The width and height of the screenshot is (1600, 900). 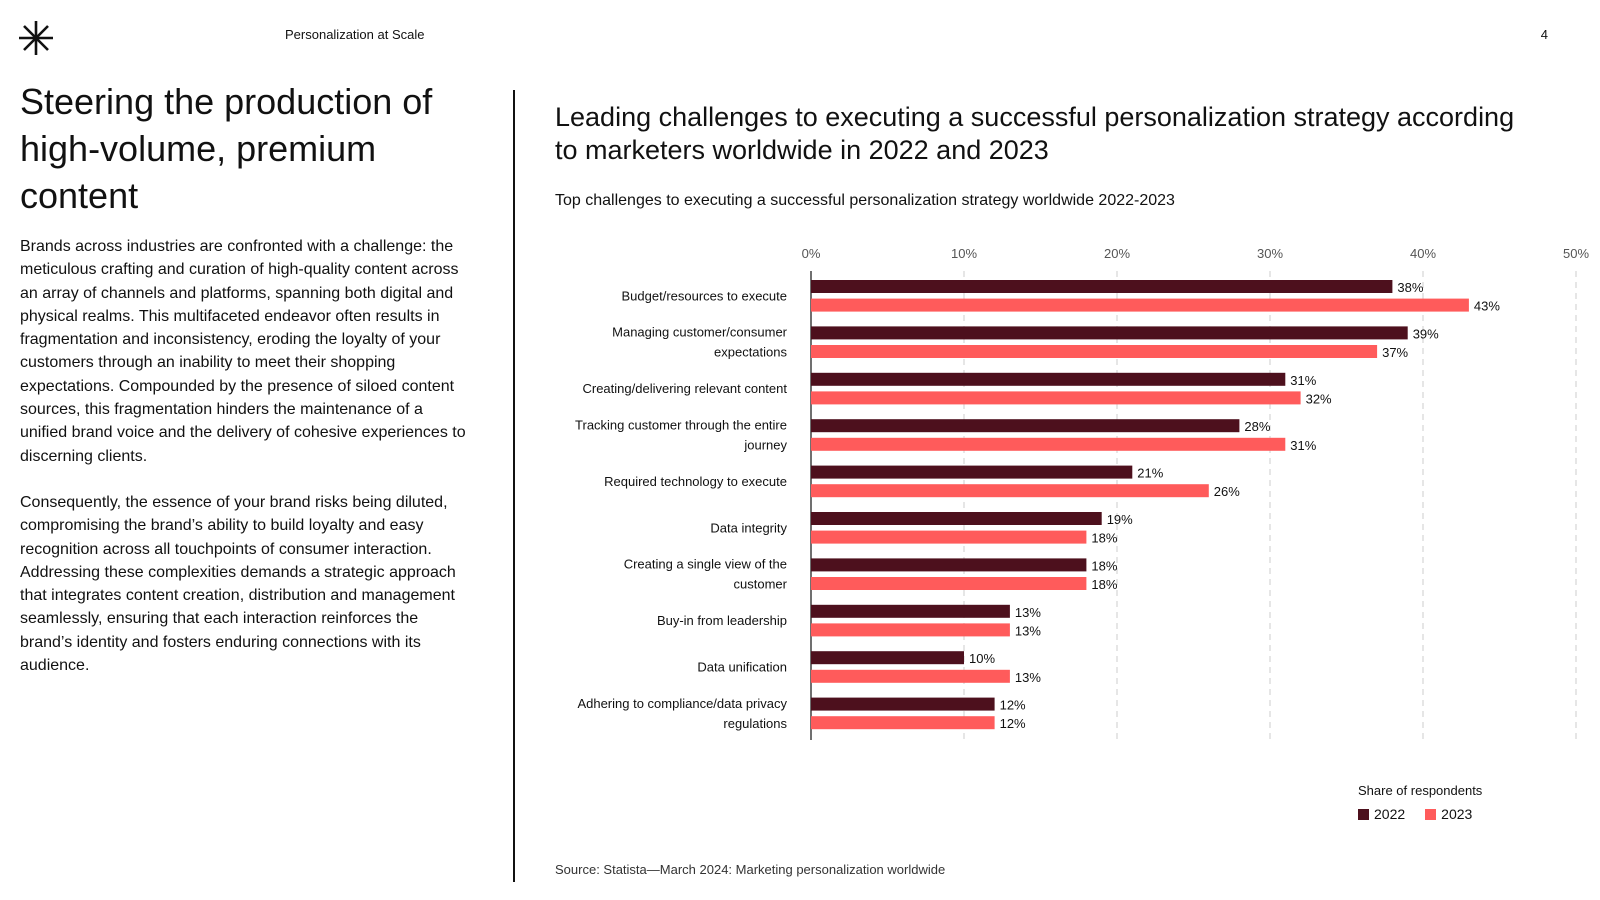 I want to click on legend-label-2023: 2023, so click(x=1457, y=814).